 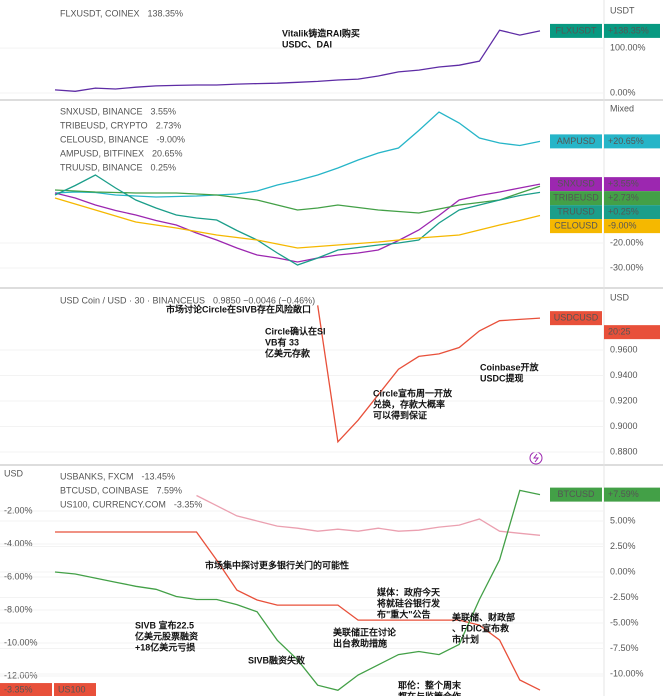 I want to click on annotation: 都在与监管合作, so click(x=429, y=693).